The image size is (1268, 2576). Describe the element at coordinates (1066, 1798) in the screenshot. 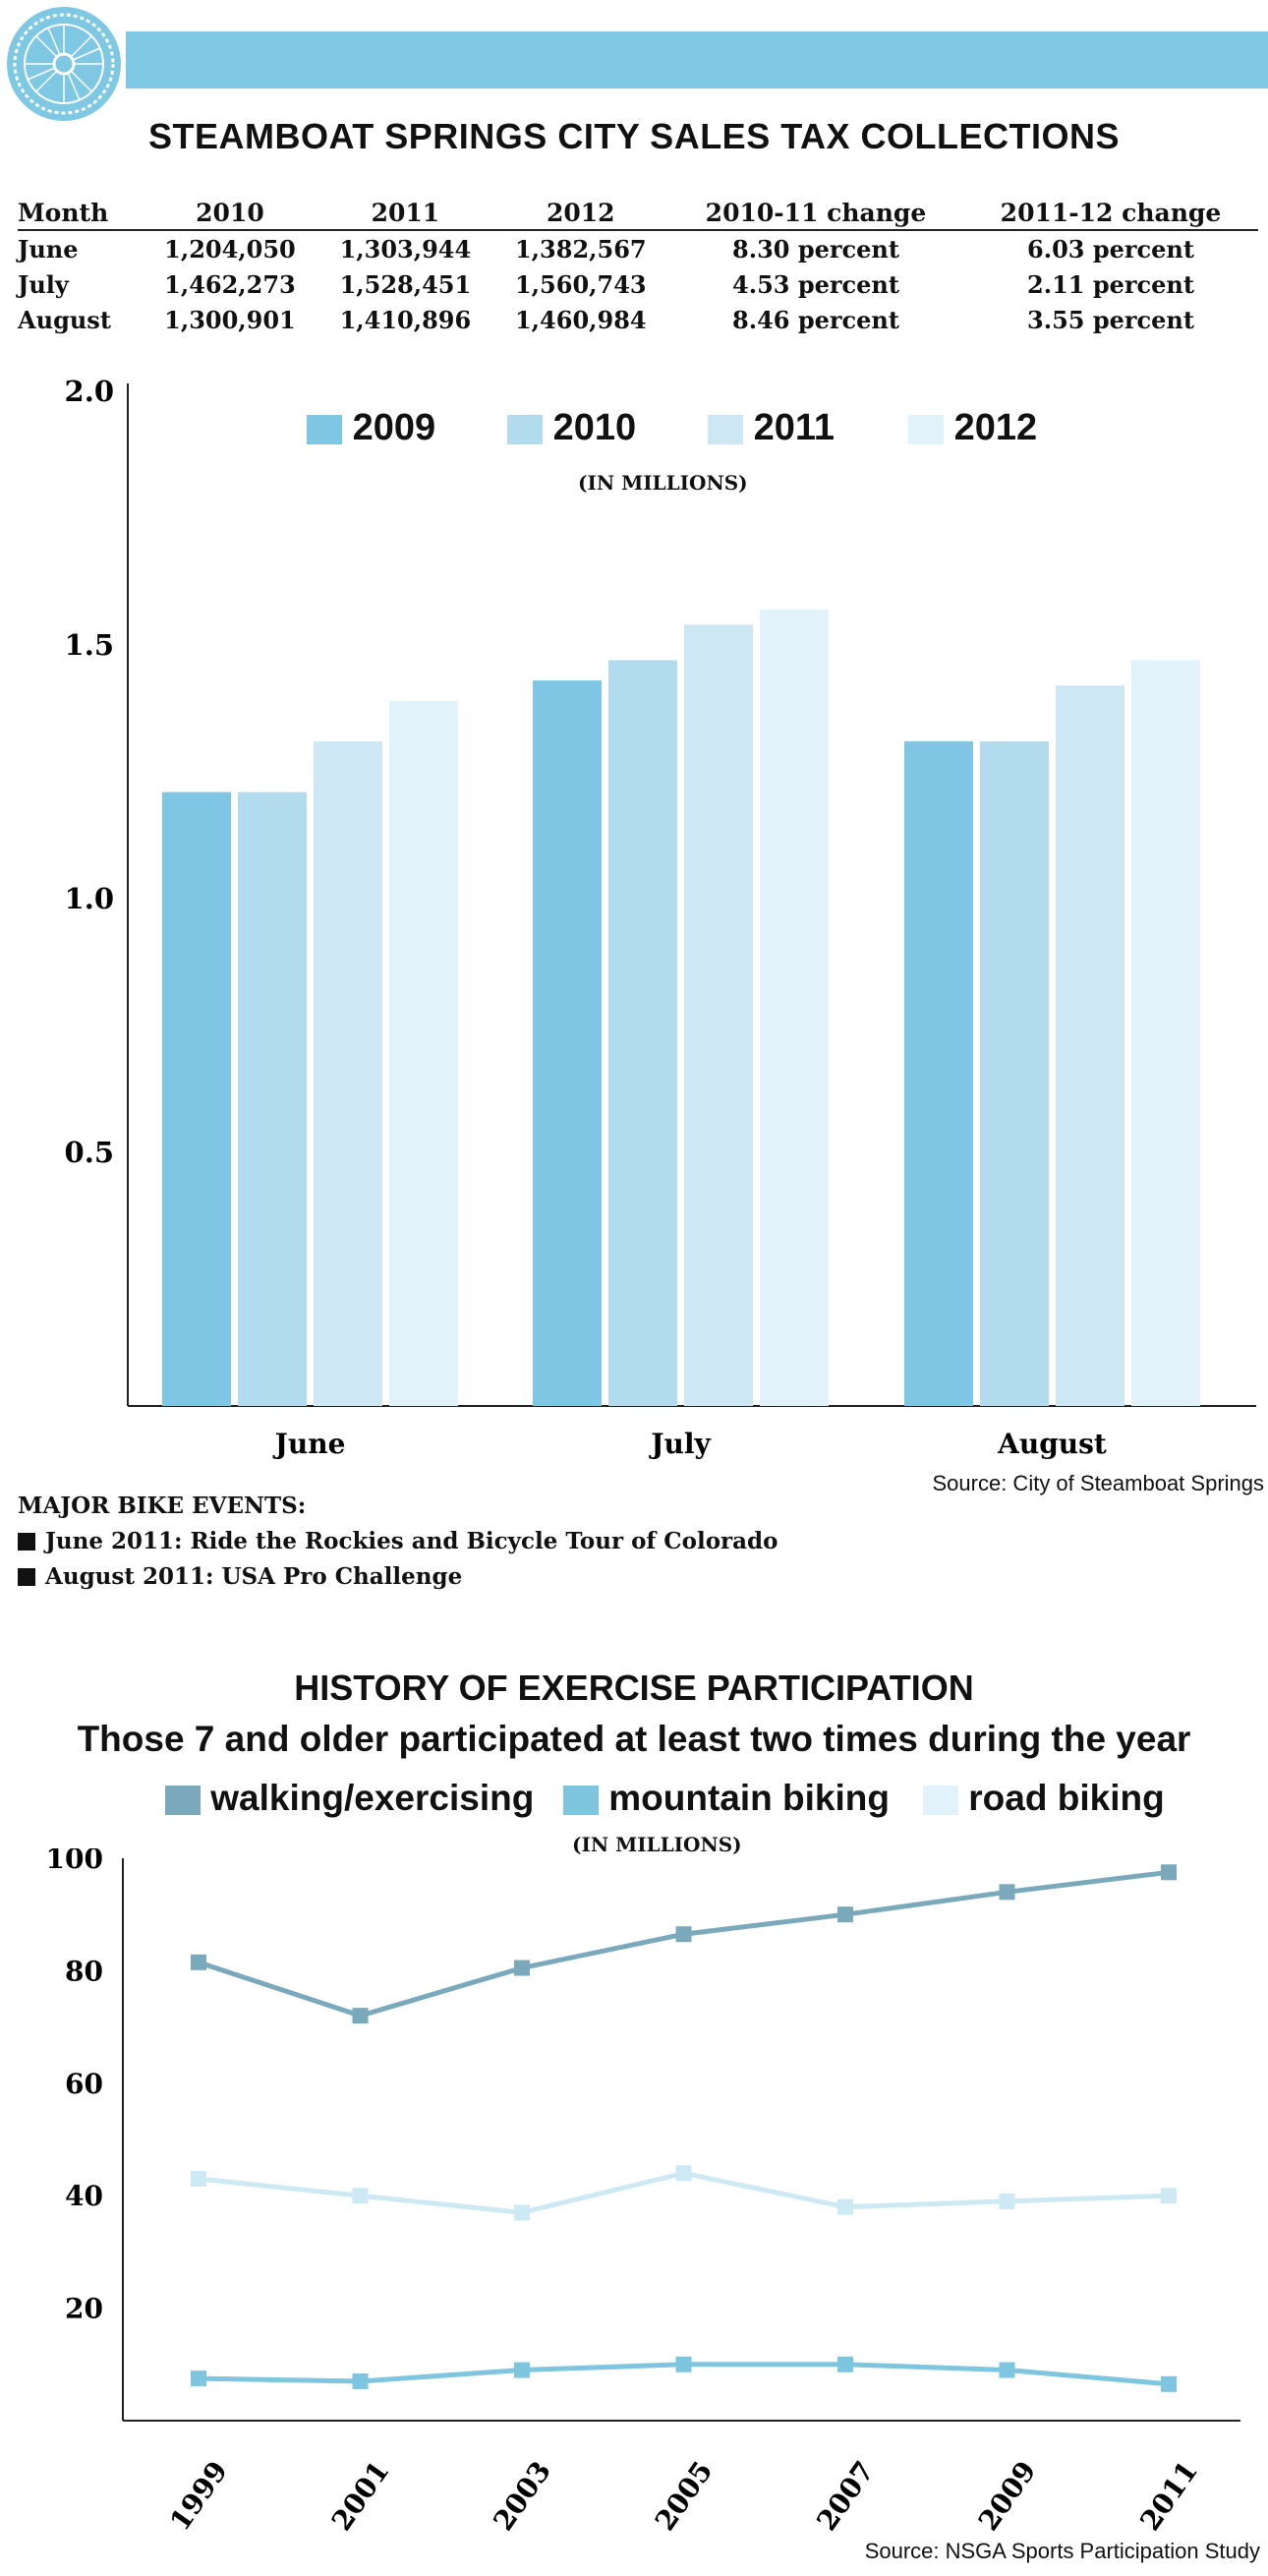

I see `legend-label: road biking` at that location.